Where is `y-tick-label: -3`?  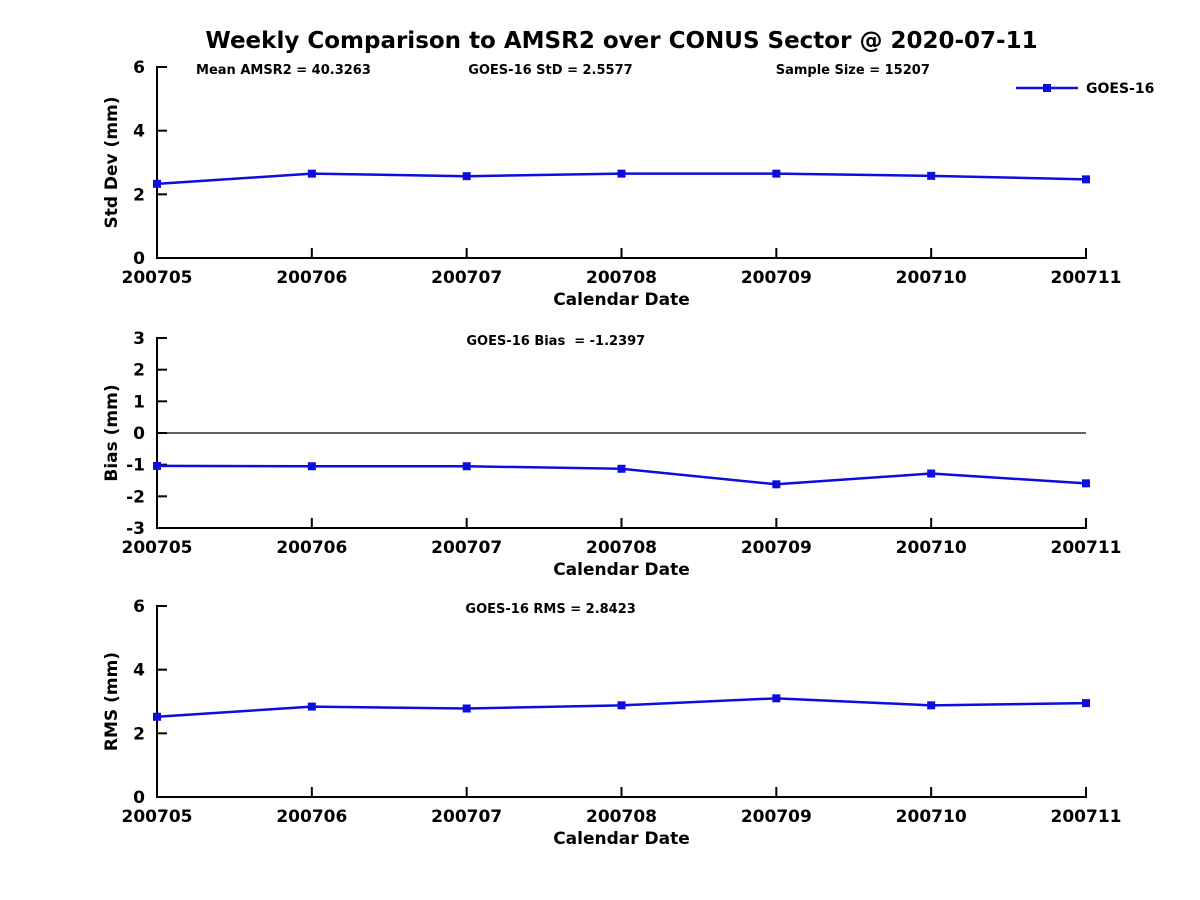
y-tick-label: -3 is located at coordinates (135, 529).